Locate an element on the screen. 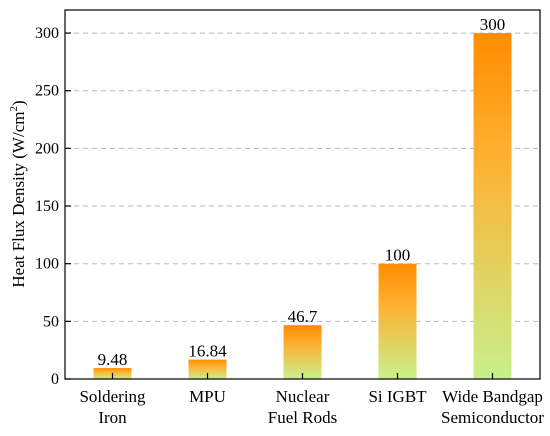  x-tick-label-line: Fuel Rods is located at coordinates (302, 417).